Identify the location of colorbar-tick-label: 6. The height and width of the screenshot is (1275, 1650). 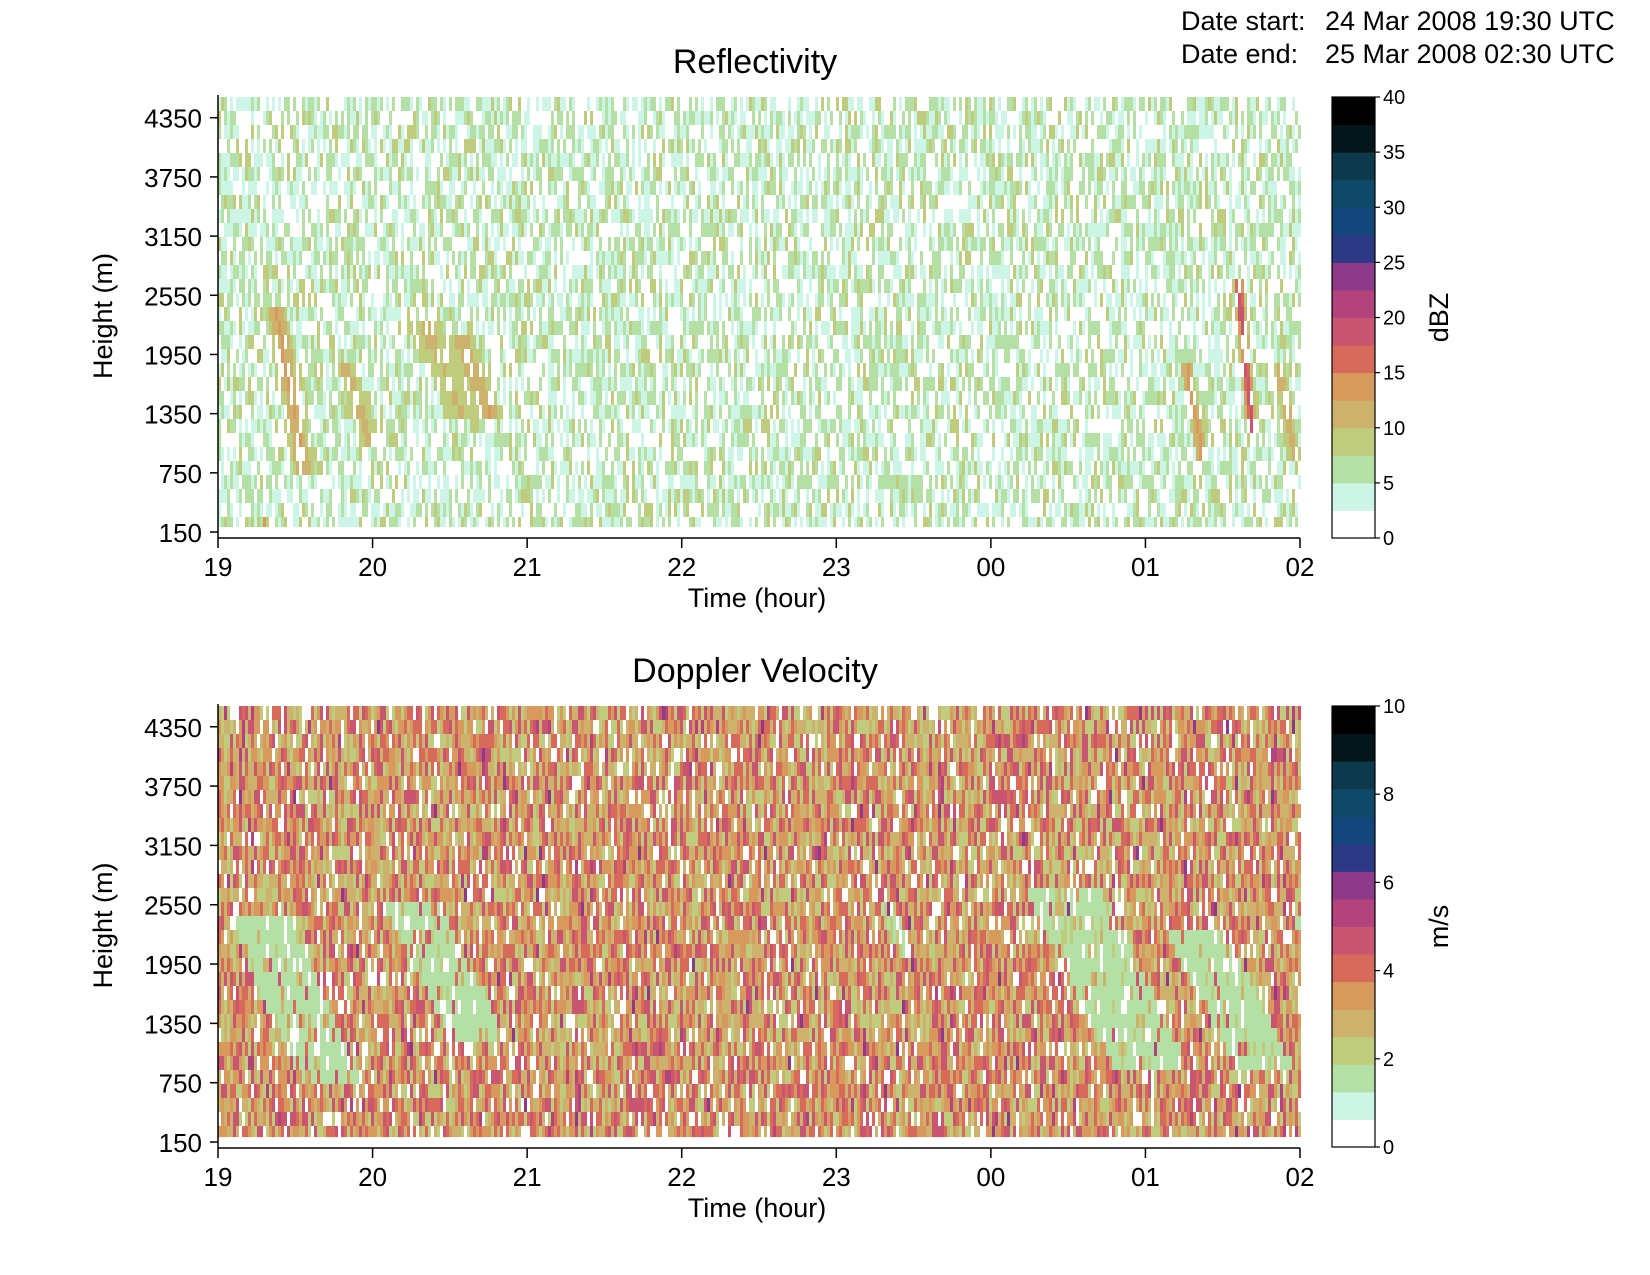
(1388, 883).